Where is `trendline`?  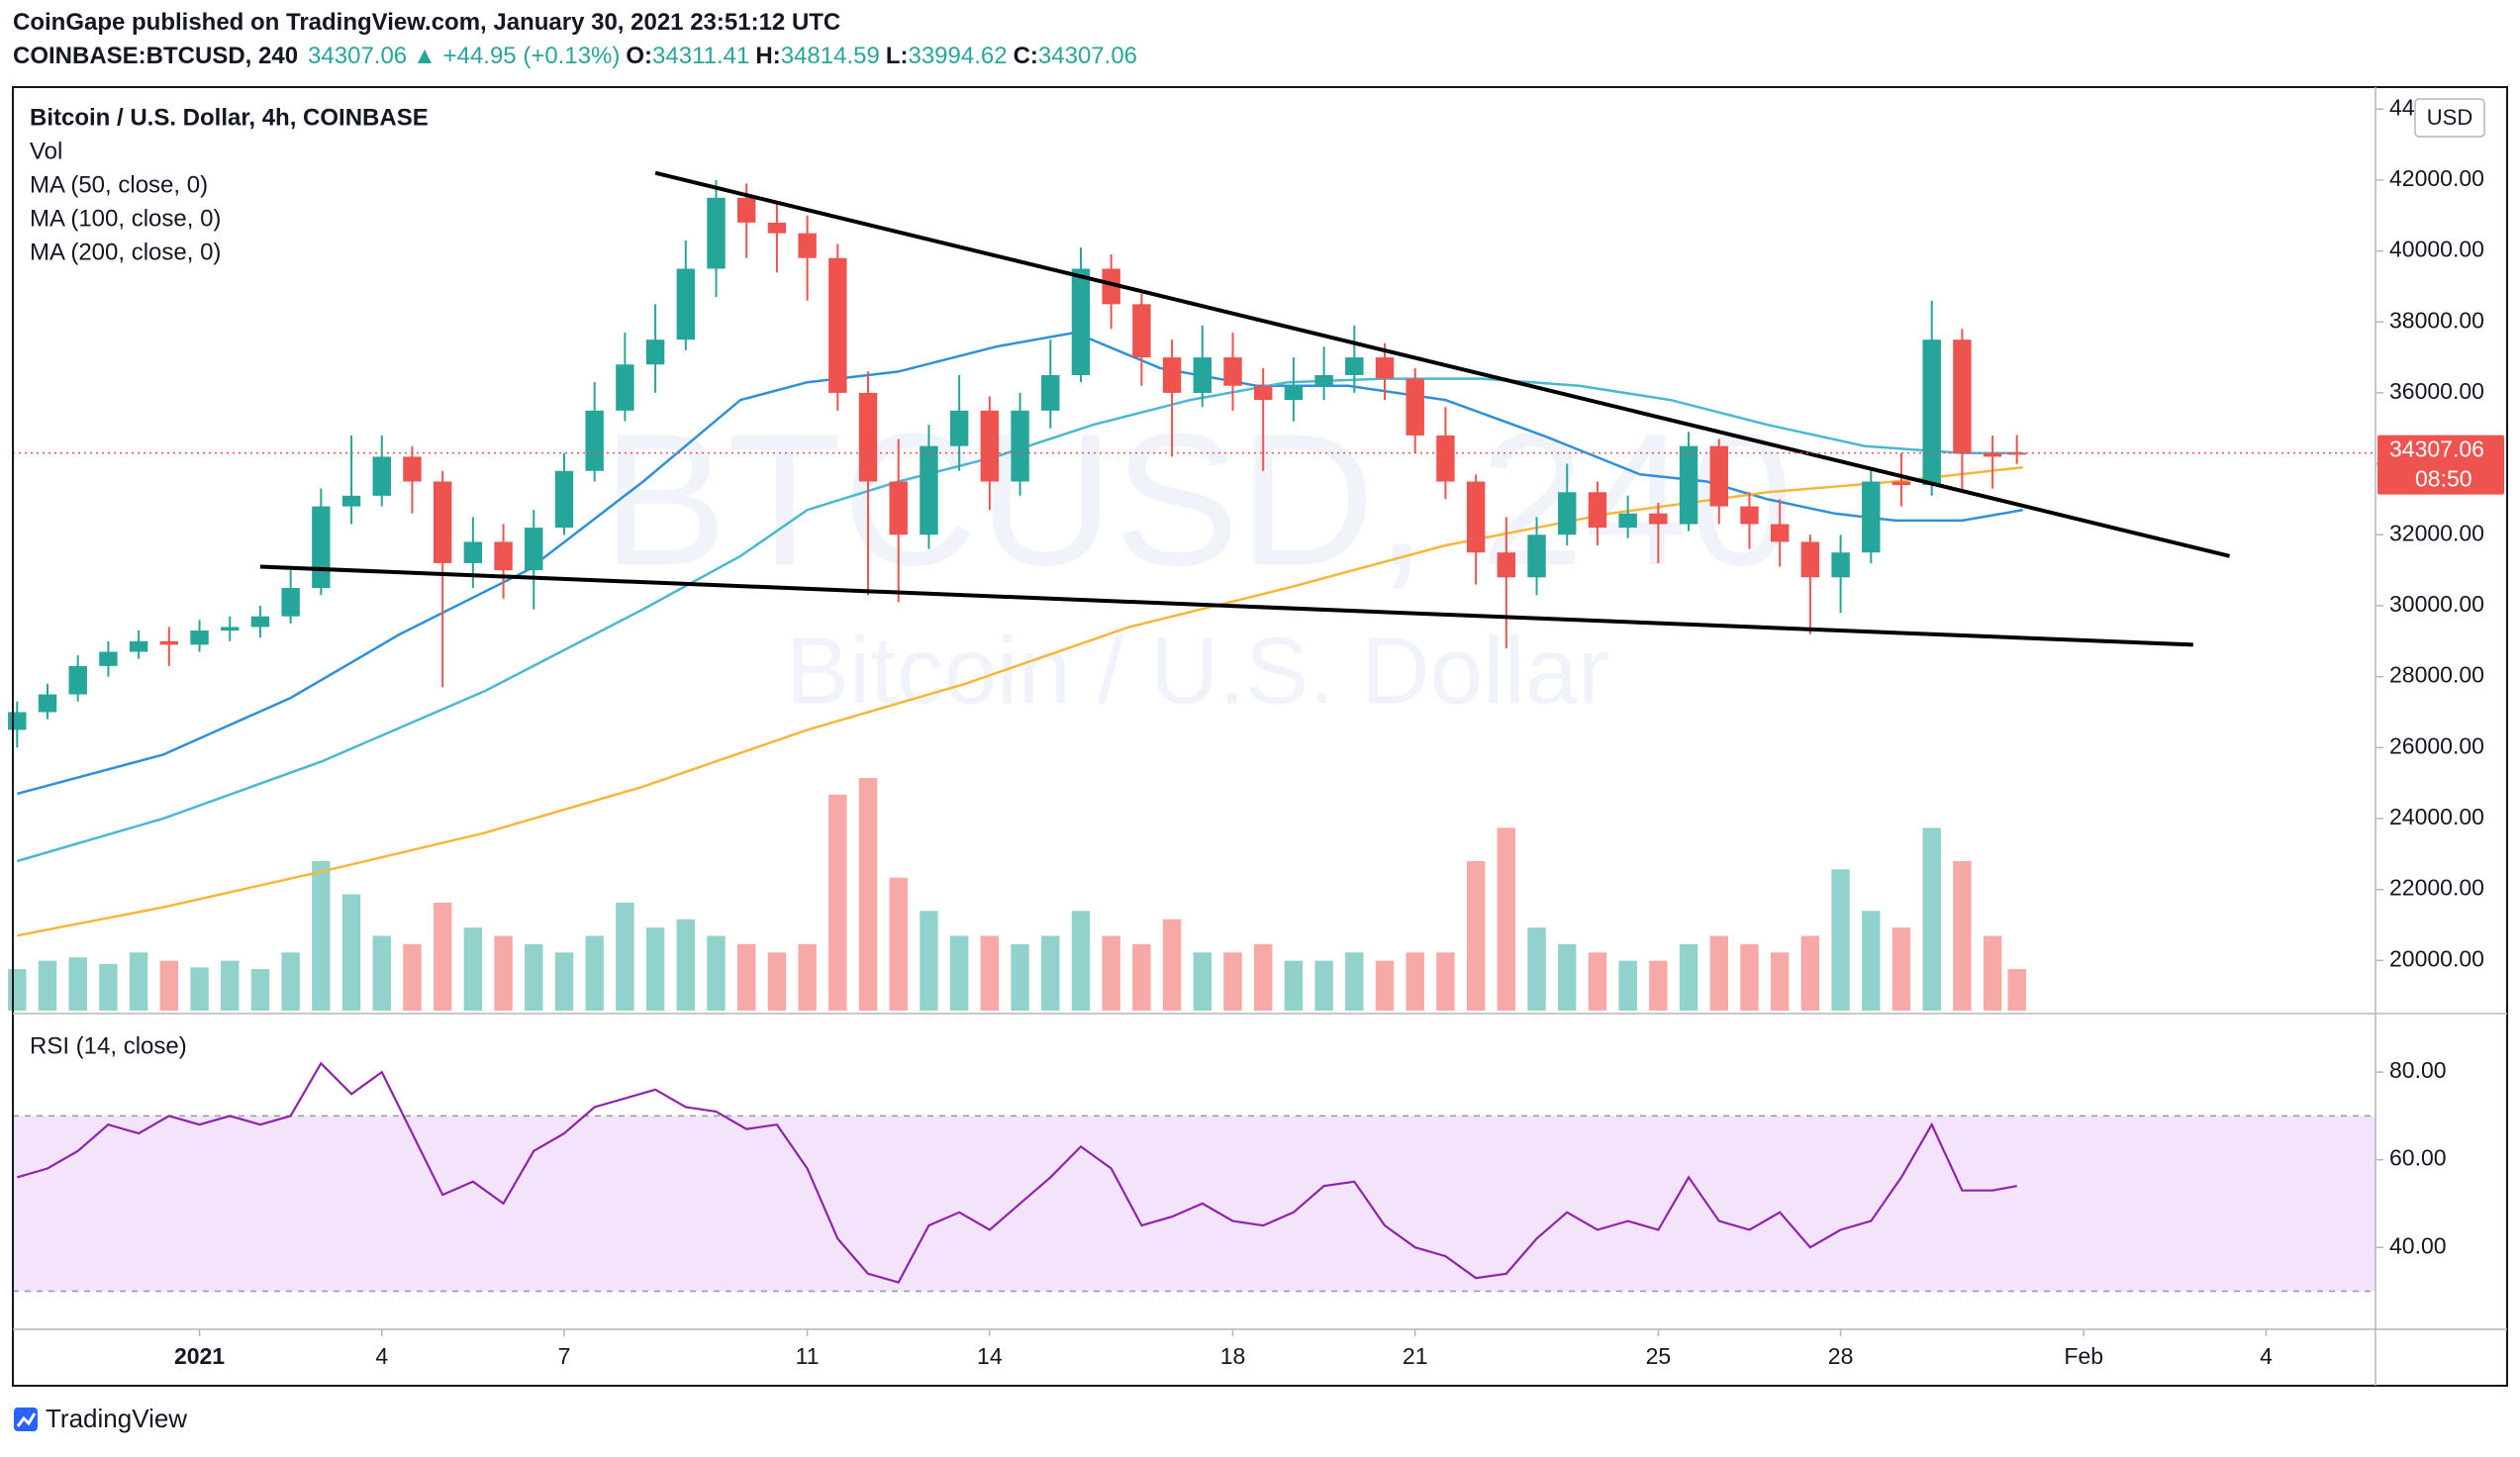
trendline is located at coordinates (1226, 606).